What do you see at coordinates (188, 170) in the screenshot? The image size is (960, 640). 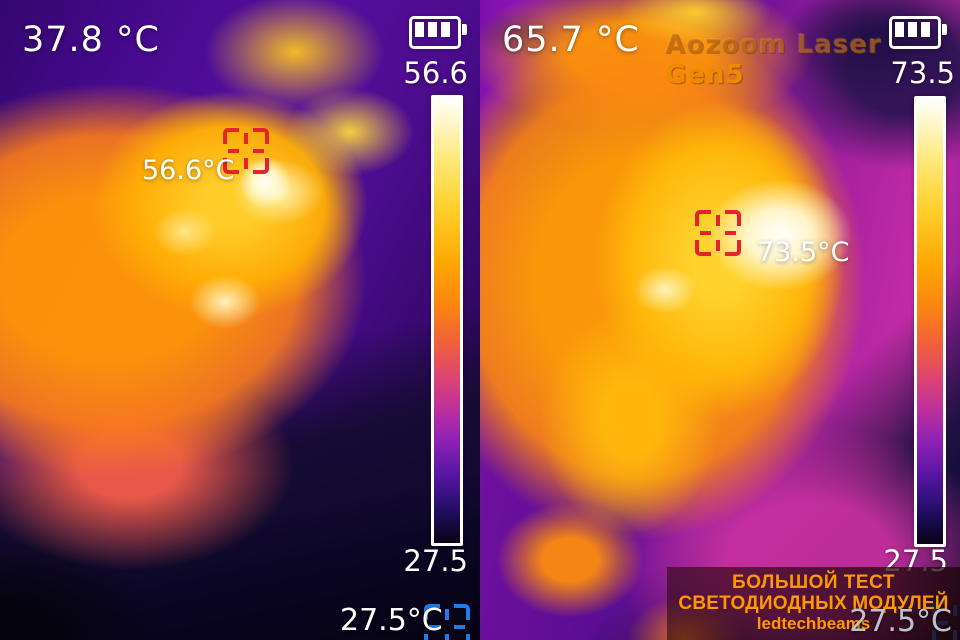 I see `hot-spot-temperature-label: 56.6°C` at bounding box center [188, 170].